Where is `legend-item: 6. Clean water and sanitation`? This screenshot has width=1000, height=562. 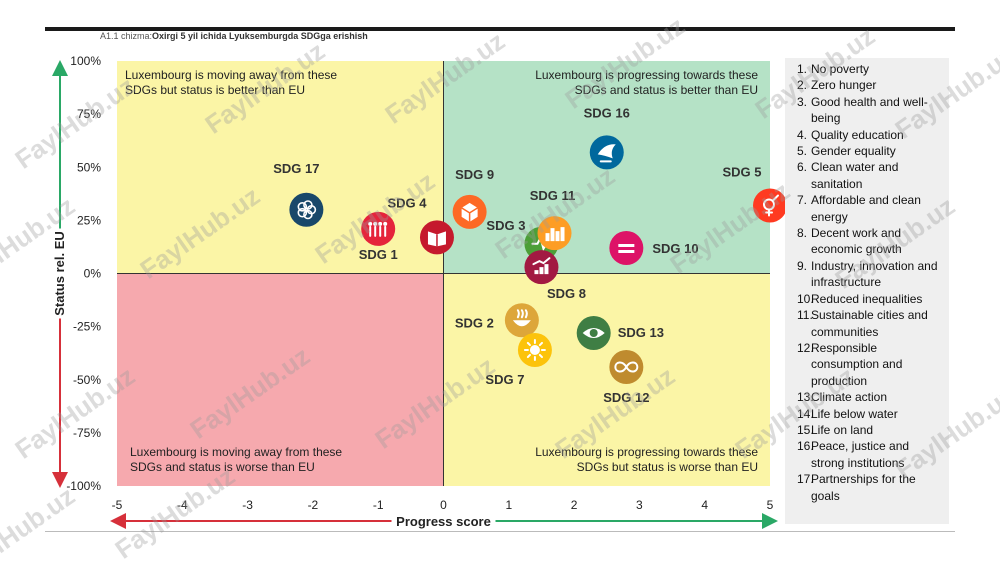 legend-item: 6. Clean water and sanitation is located at coordinates (867, 175).